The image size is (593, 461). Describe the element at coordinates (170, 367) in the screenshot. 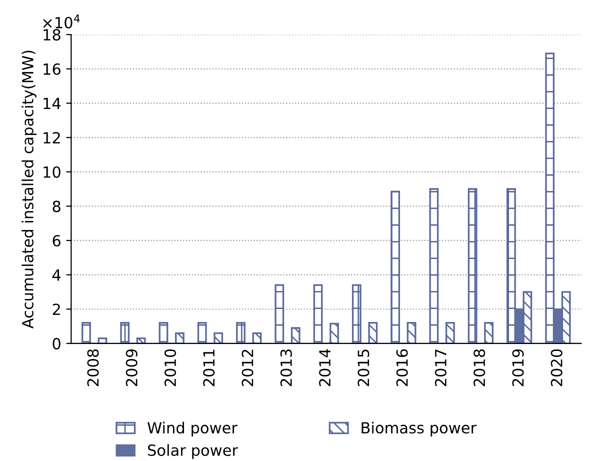

I see `x-tick-label: 2010` at that location.